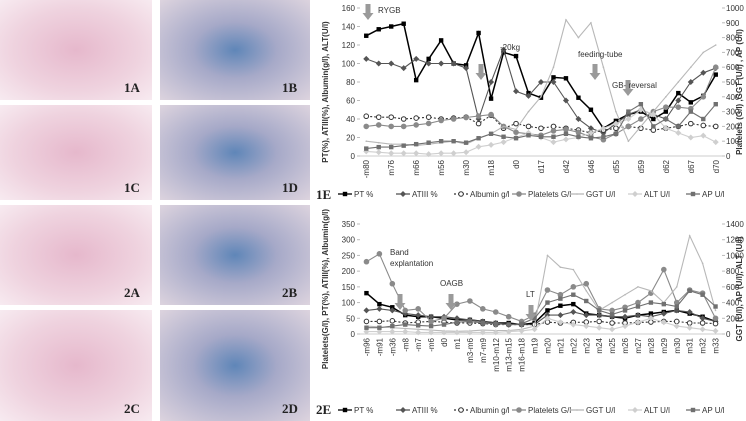 The width and height of the screenshot is (746, 421). I want to click on y-tick-label: 250, so click(349, 255).